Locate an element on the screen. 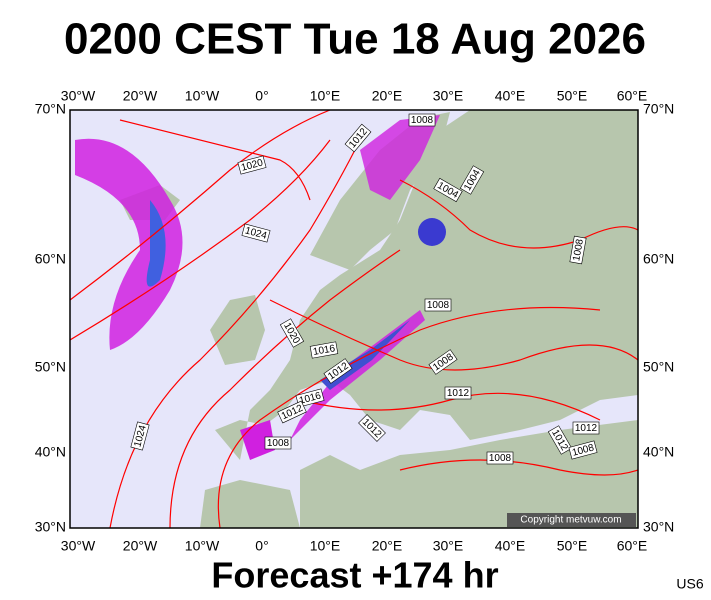 The width and height of the screenshot is (711, 600). lon-label-bottom: 20°E is located at coordinates (387, 546).